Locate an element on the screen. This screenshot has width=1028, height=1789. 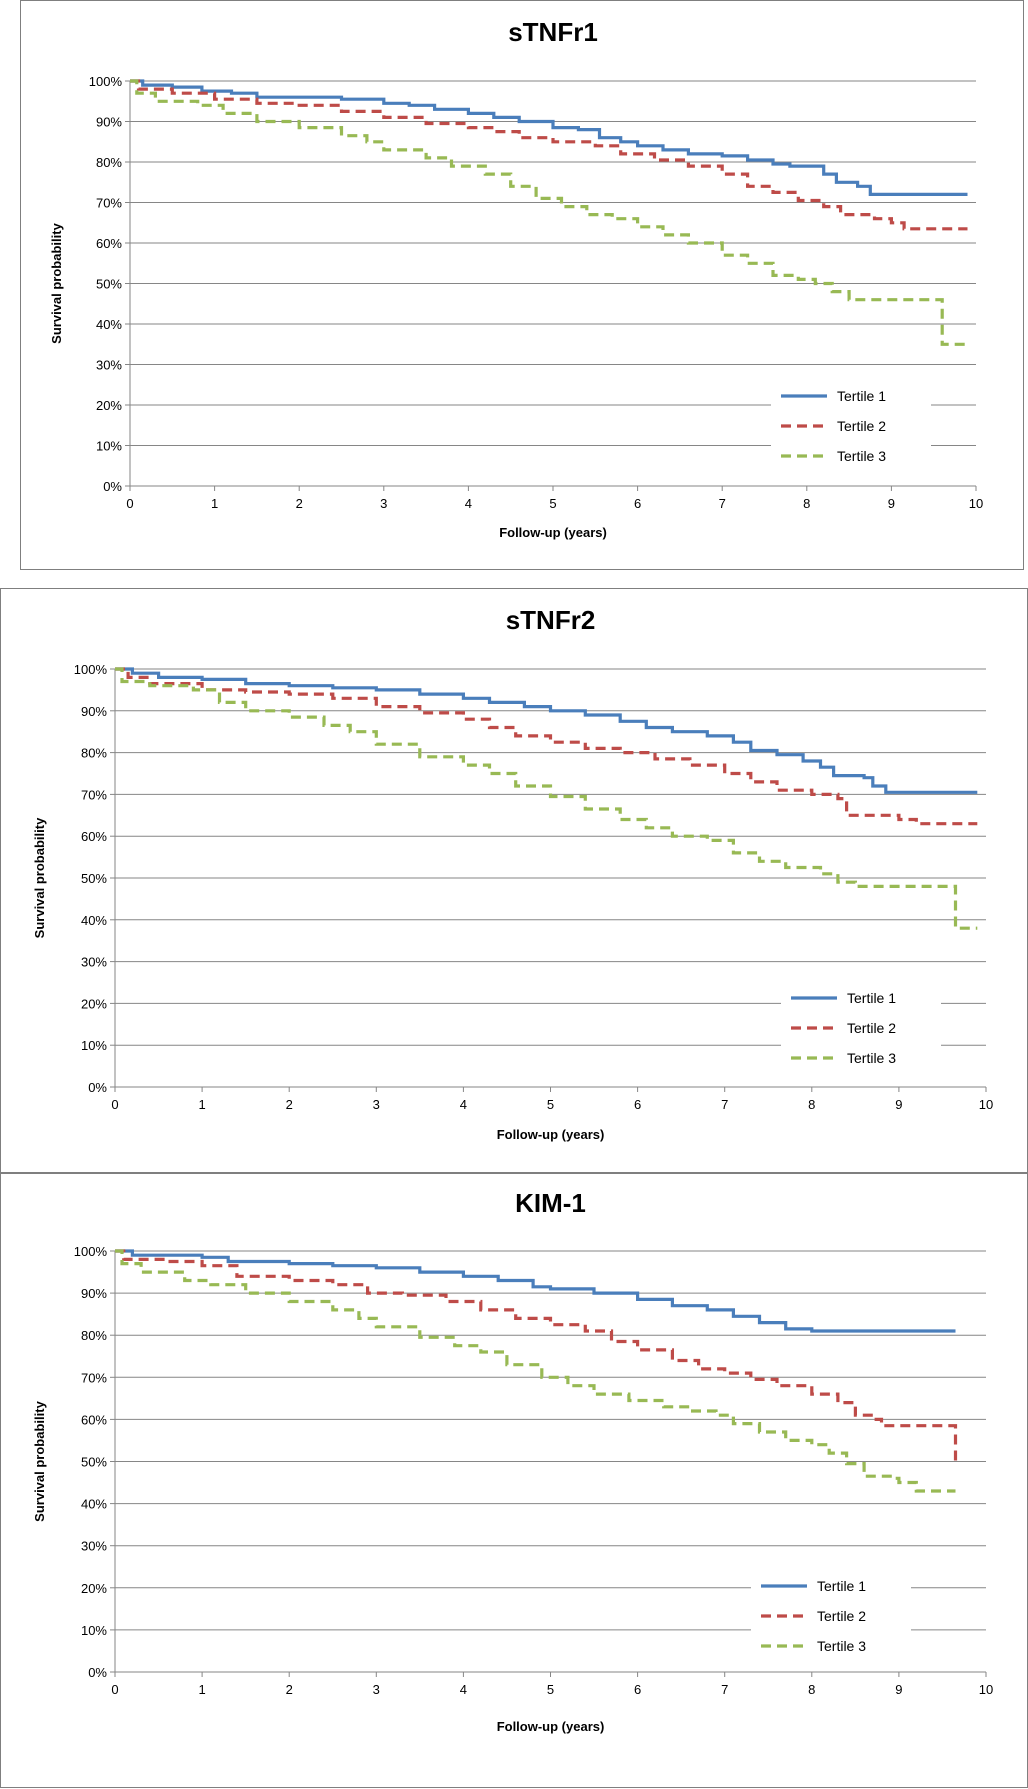
chart-title: sTNFr1 is located at coordinates (553, 32).